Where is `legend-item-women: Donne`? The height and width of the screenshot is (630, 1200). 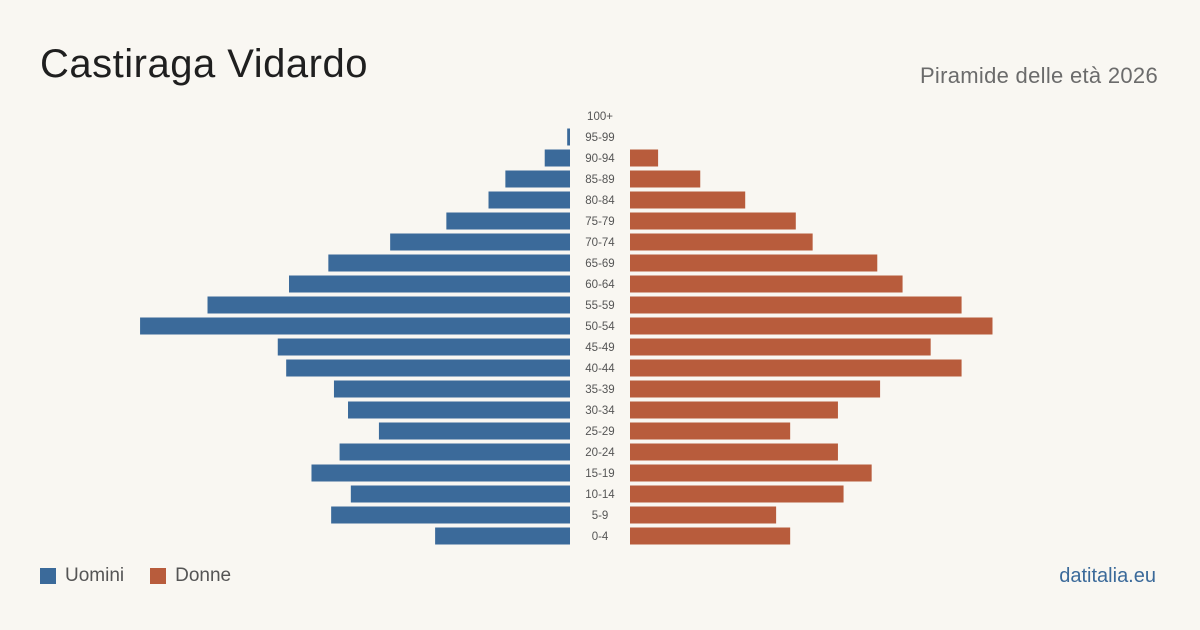
legend-item-women: Donne is located at coordinates (190, 576).